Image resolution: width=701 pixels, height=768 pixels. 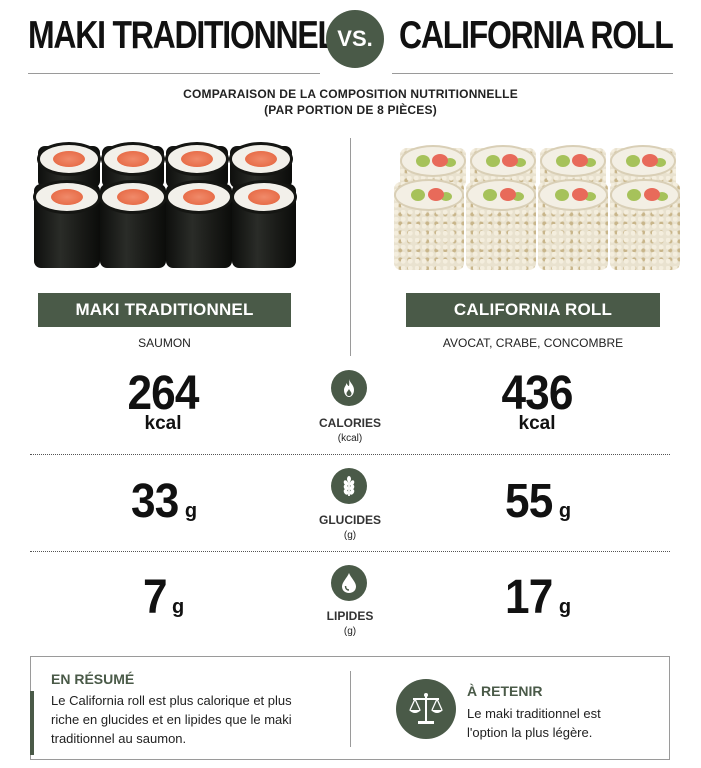 What do you see at coordinates (164, 310) in the screenshot?
I see `left-label-bar: MAKI TRADITIONNEL` at bounding box center [164, 310].